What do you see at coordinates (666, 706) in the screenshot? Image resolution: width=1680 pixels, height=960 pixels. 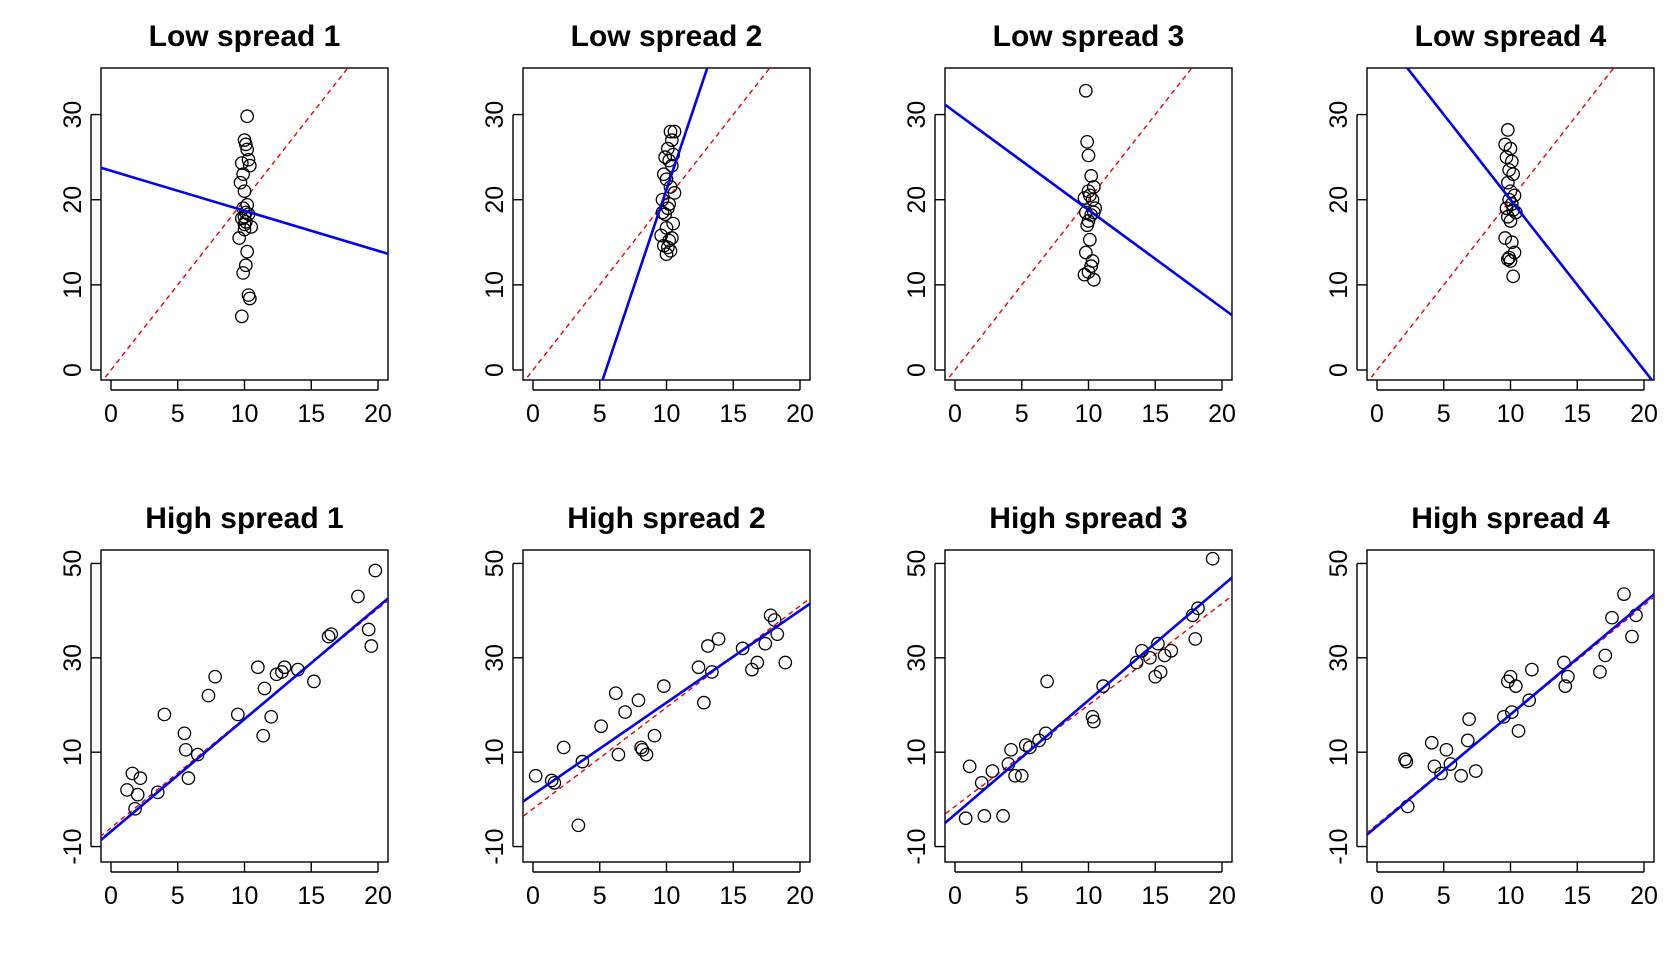 I see `plot-frame` at bounding box center [666, 706].